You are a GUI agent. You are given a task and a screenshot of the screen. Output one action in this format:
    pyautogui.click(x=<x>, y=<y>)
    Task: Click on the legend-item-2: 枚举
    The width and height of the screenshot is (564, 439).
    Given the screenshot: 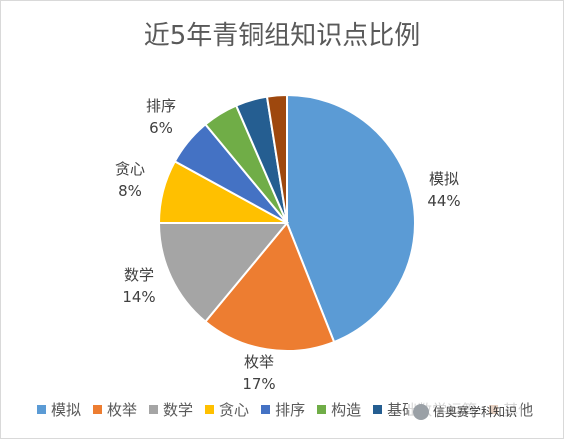 What is the action you would take?
    pyautogui.click(x=115, y=409)
    